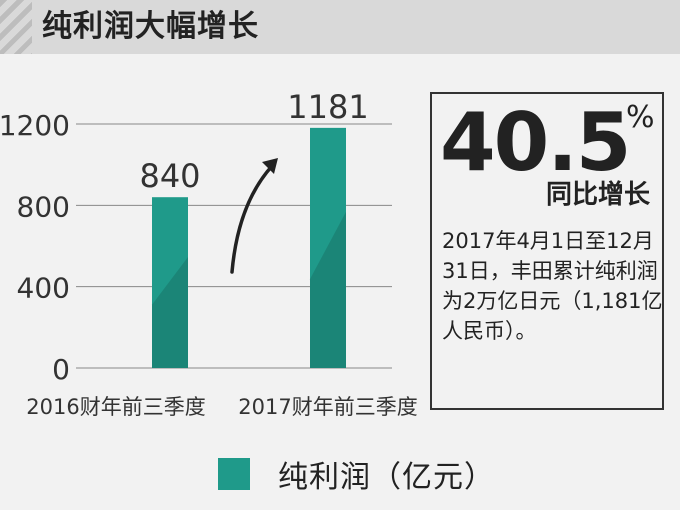 The width and height of the screenshot is (680, 510). What do you see at coordinates (252, 219) in the screenshot?
I see `growth-arrow-icon` at bounding box center [252, 219].